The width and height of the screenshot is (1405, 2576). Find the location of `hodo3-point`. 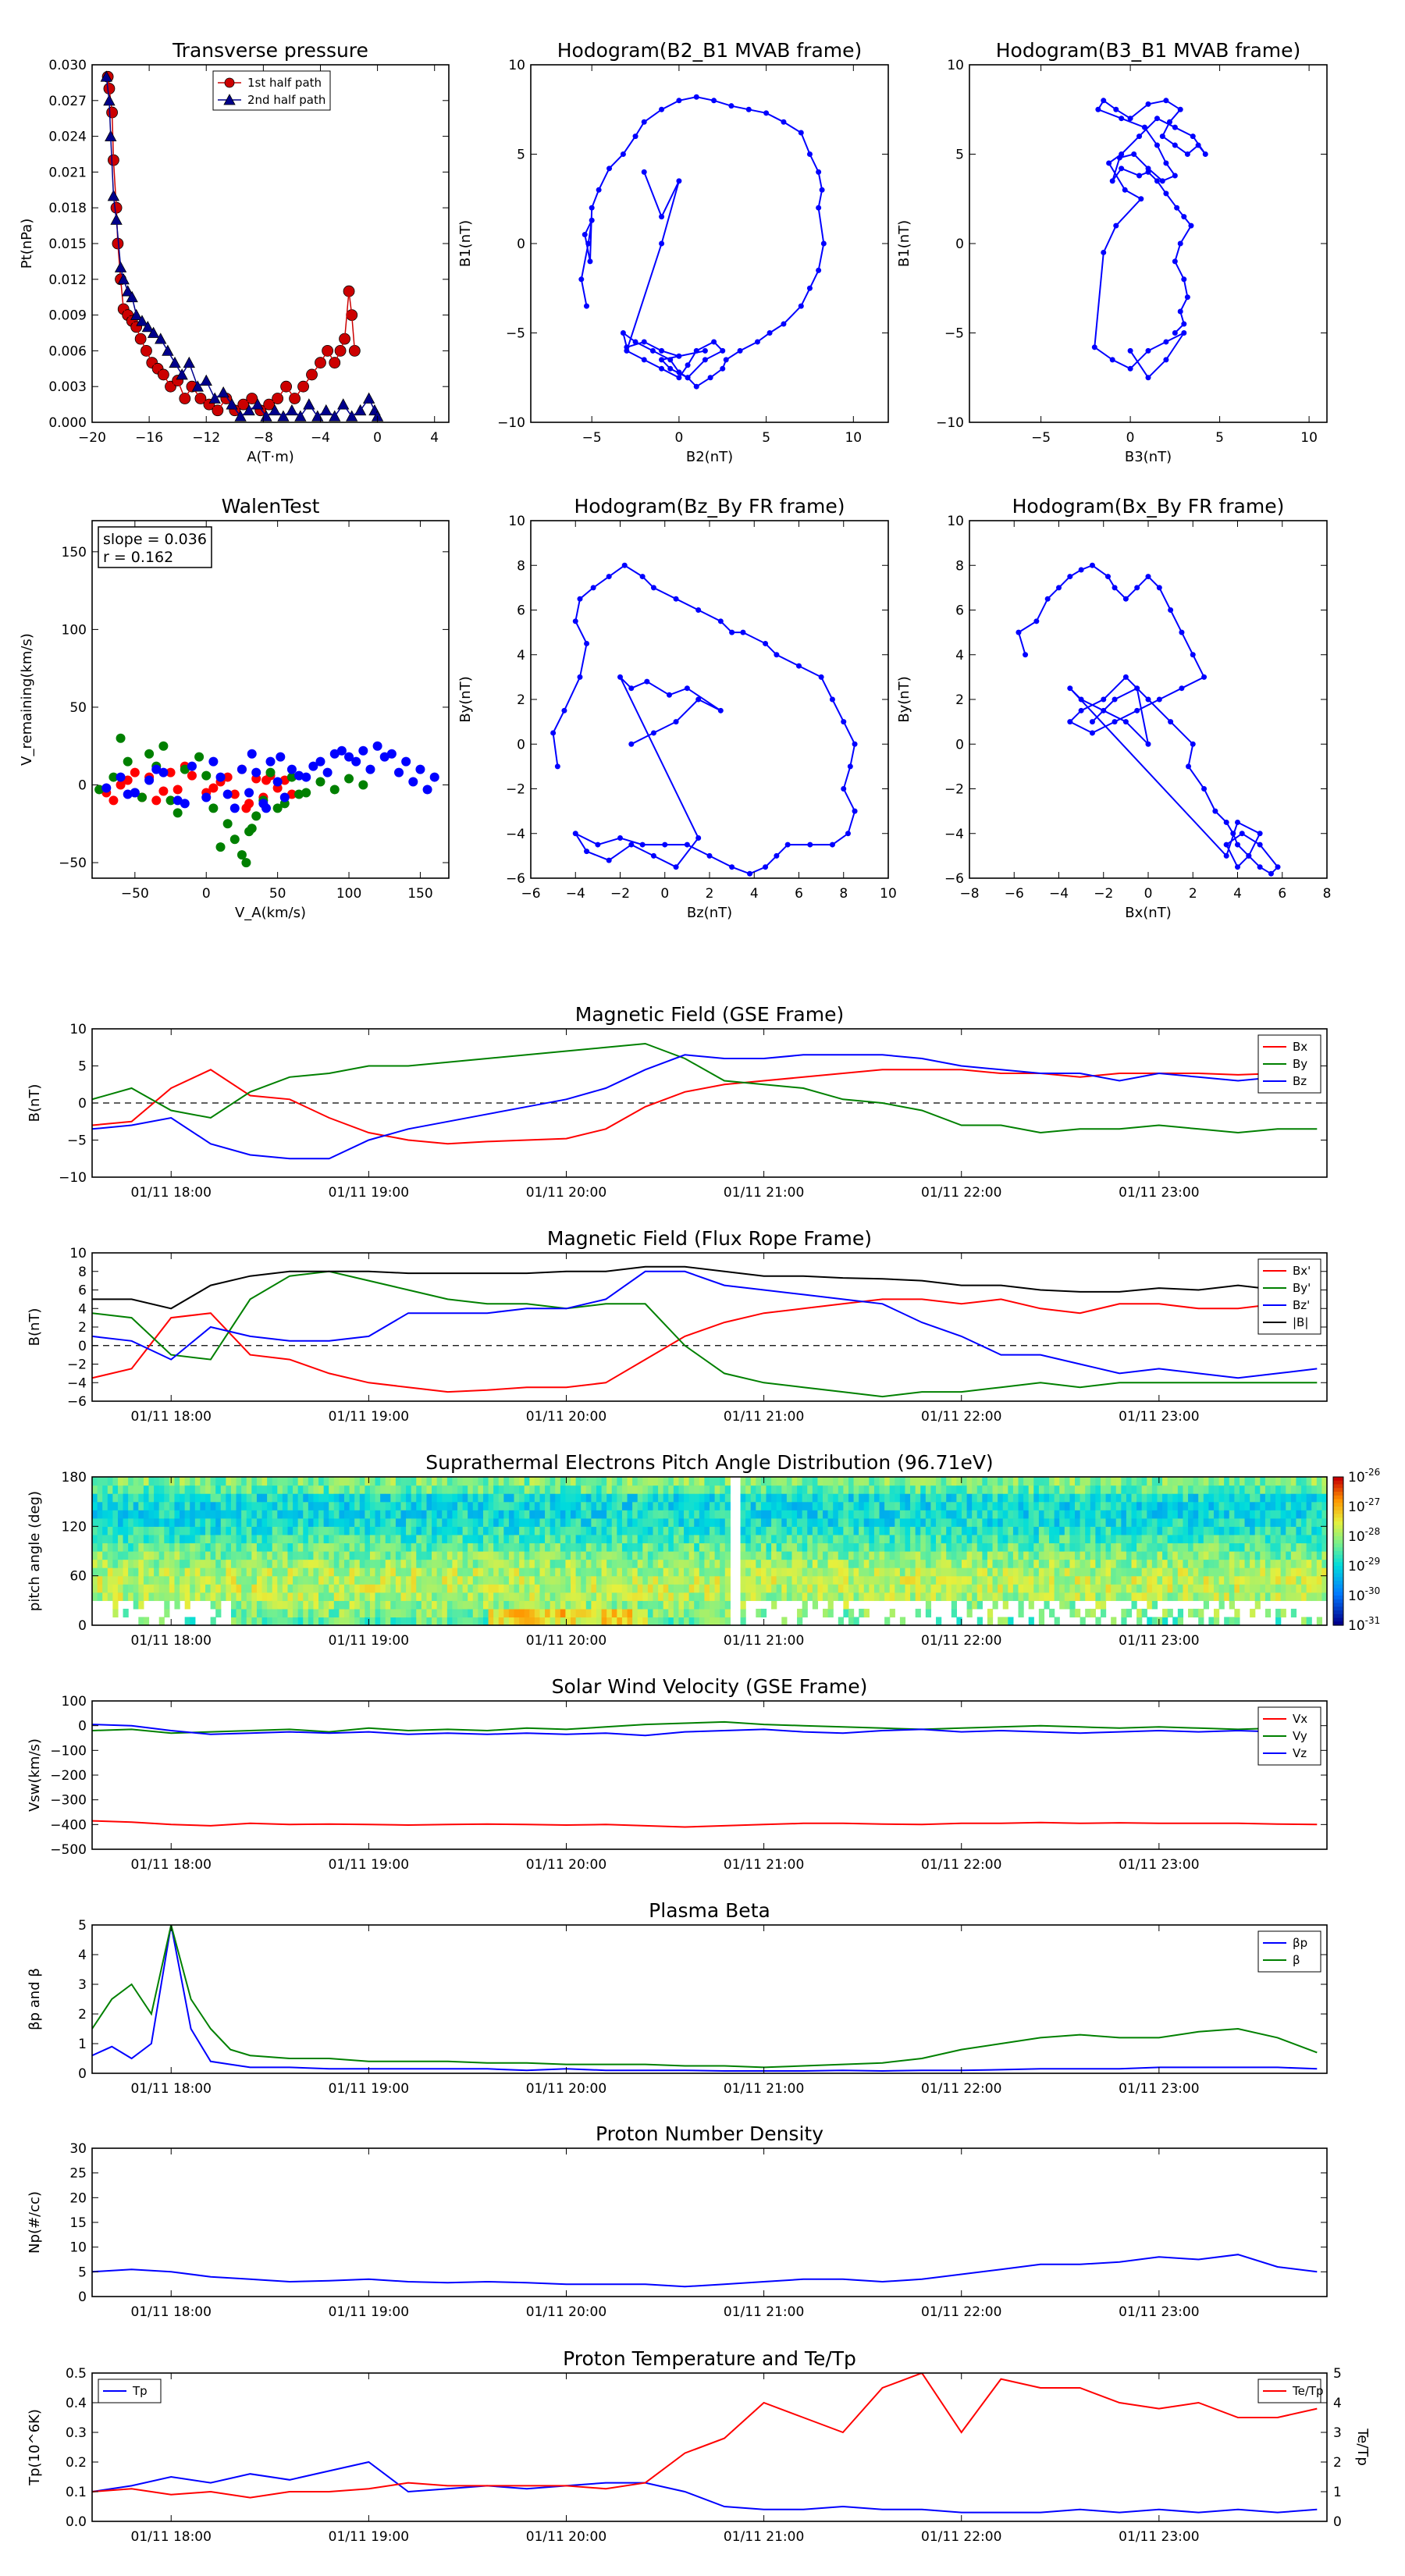

hodo3-point is located at coordinates (698, 610).